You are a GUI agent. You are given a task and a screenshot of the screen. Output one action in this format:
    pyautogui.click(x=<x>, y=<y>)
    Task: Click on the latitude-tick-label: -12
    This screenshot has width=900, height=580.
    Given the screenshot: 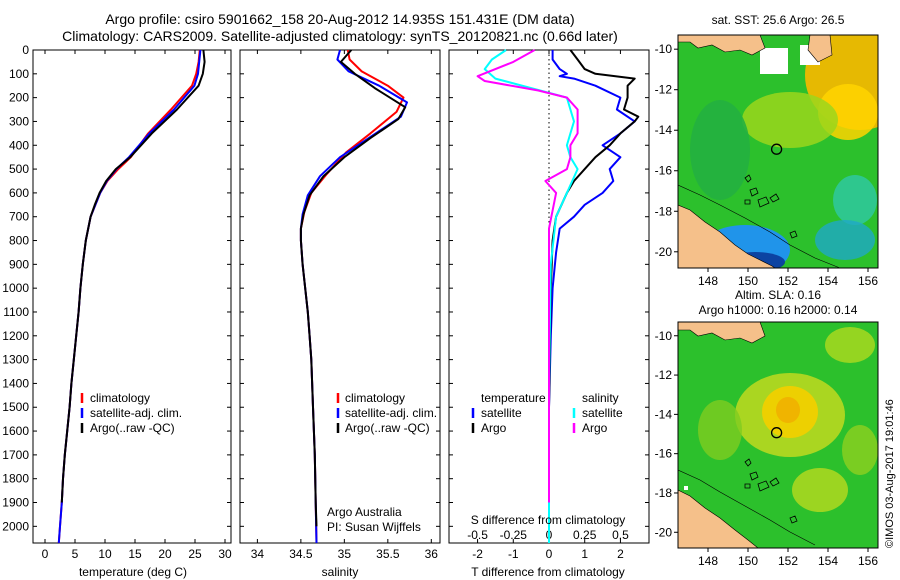 What is the action you would take?
    pyautogui.click(x=664, y=90)
    